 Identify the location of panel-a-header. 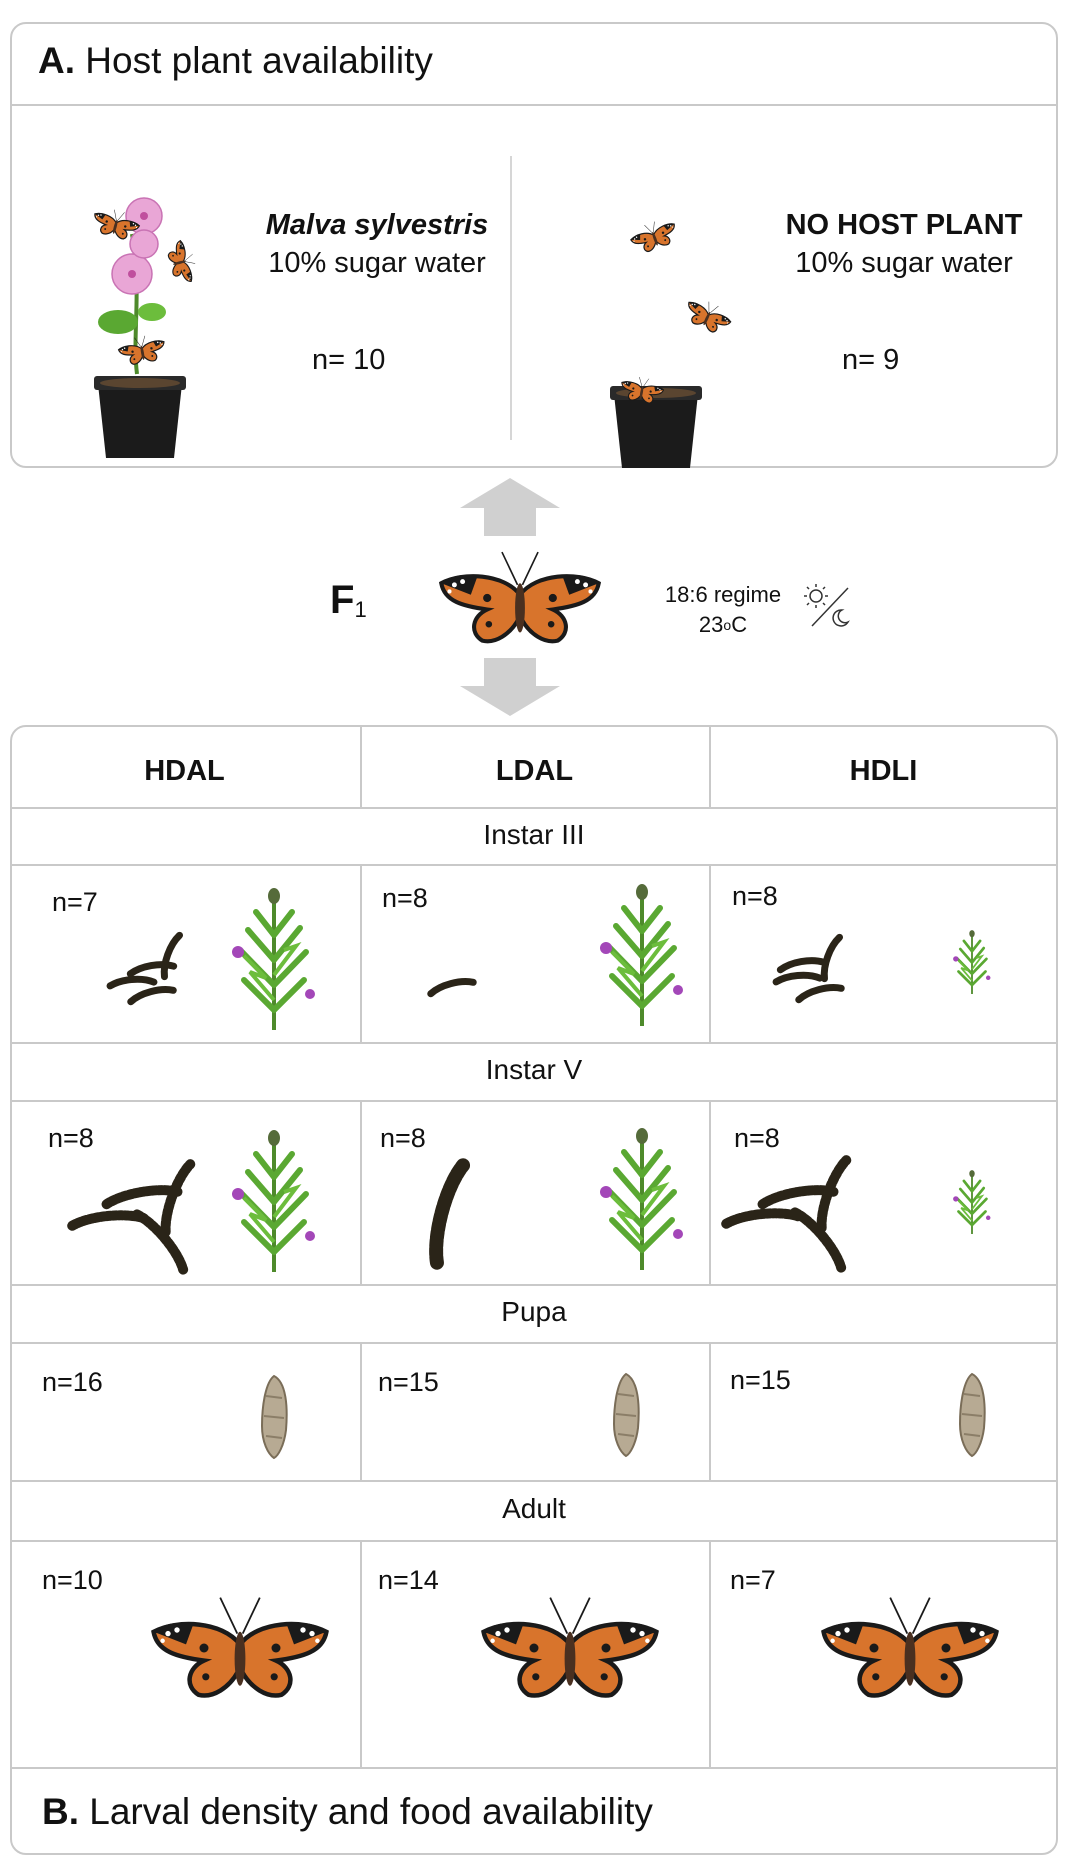
(534, 65).